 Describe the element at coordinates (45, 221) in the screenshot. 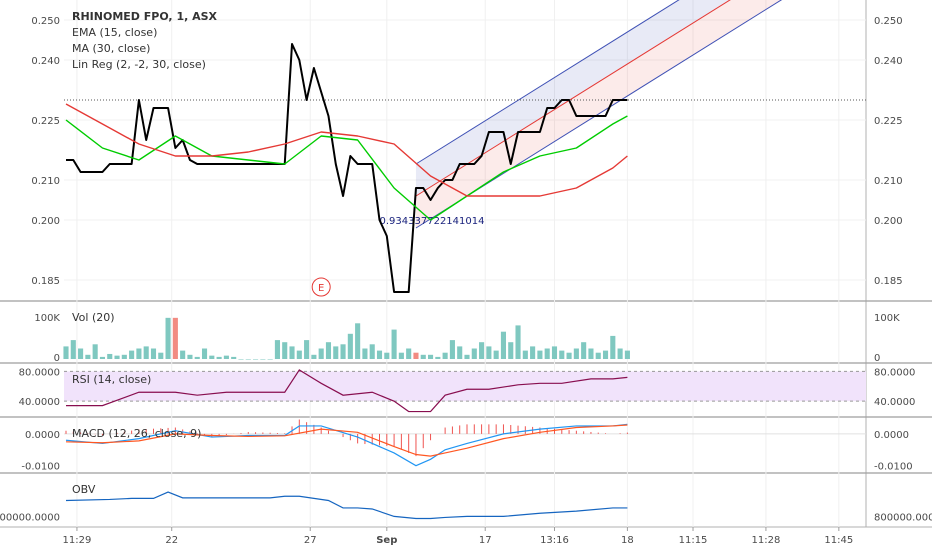

I see `price-ytick-left: 0.200` at that location.